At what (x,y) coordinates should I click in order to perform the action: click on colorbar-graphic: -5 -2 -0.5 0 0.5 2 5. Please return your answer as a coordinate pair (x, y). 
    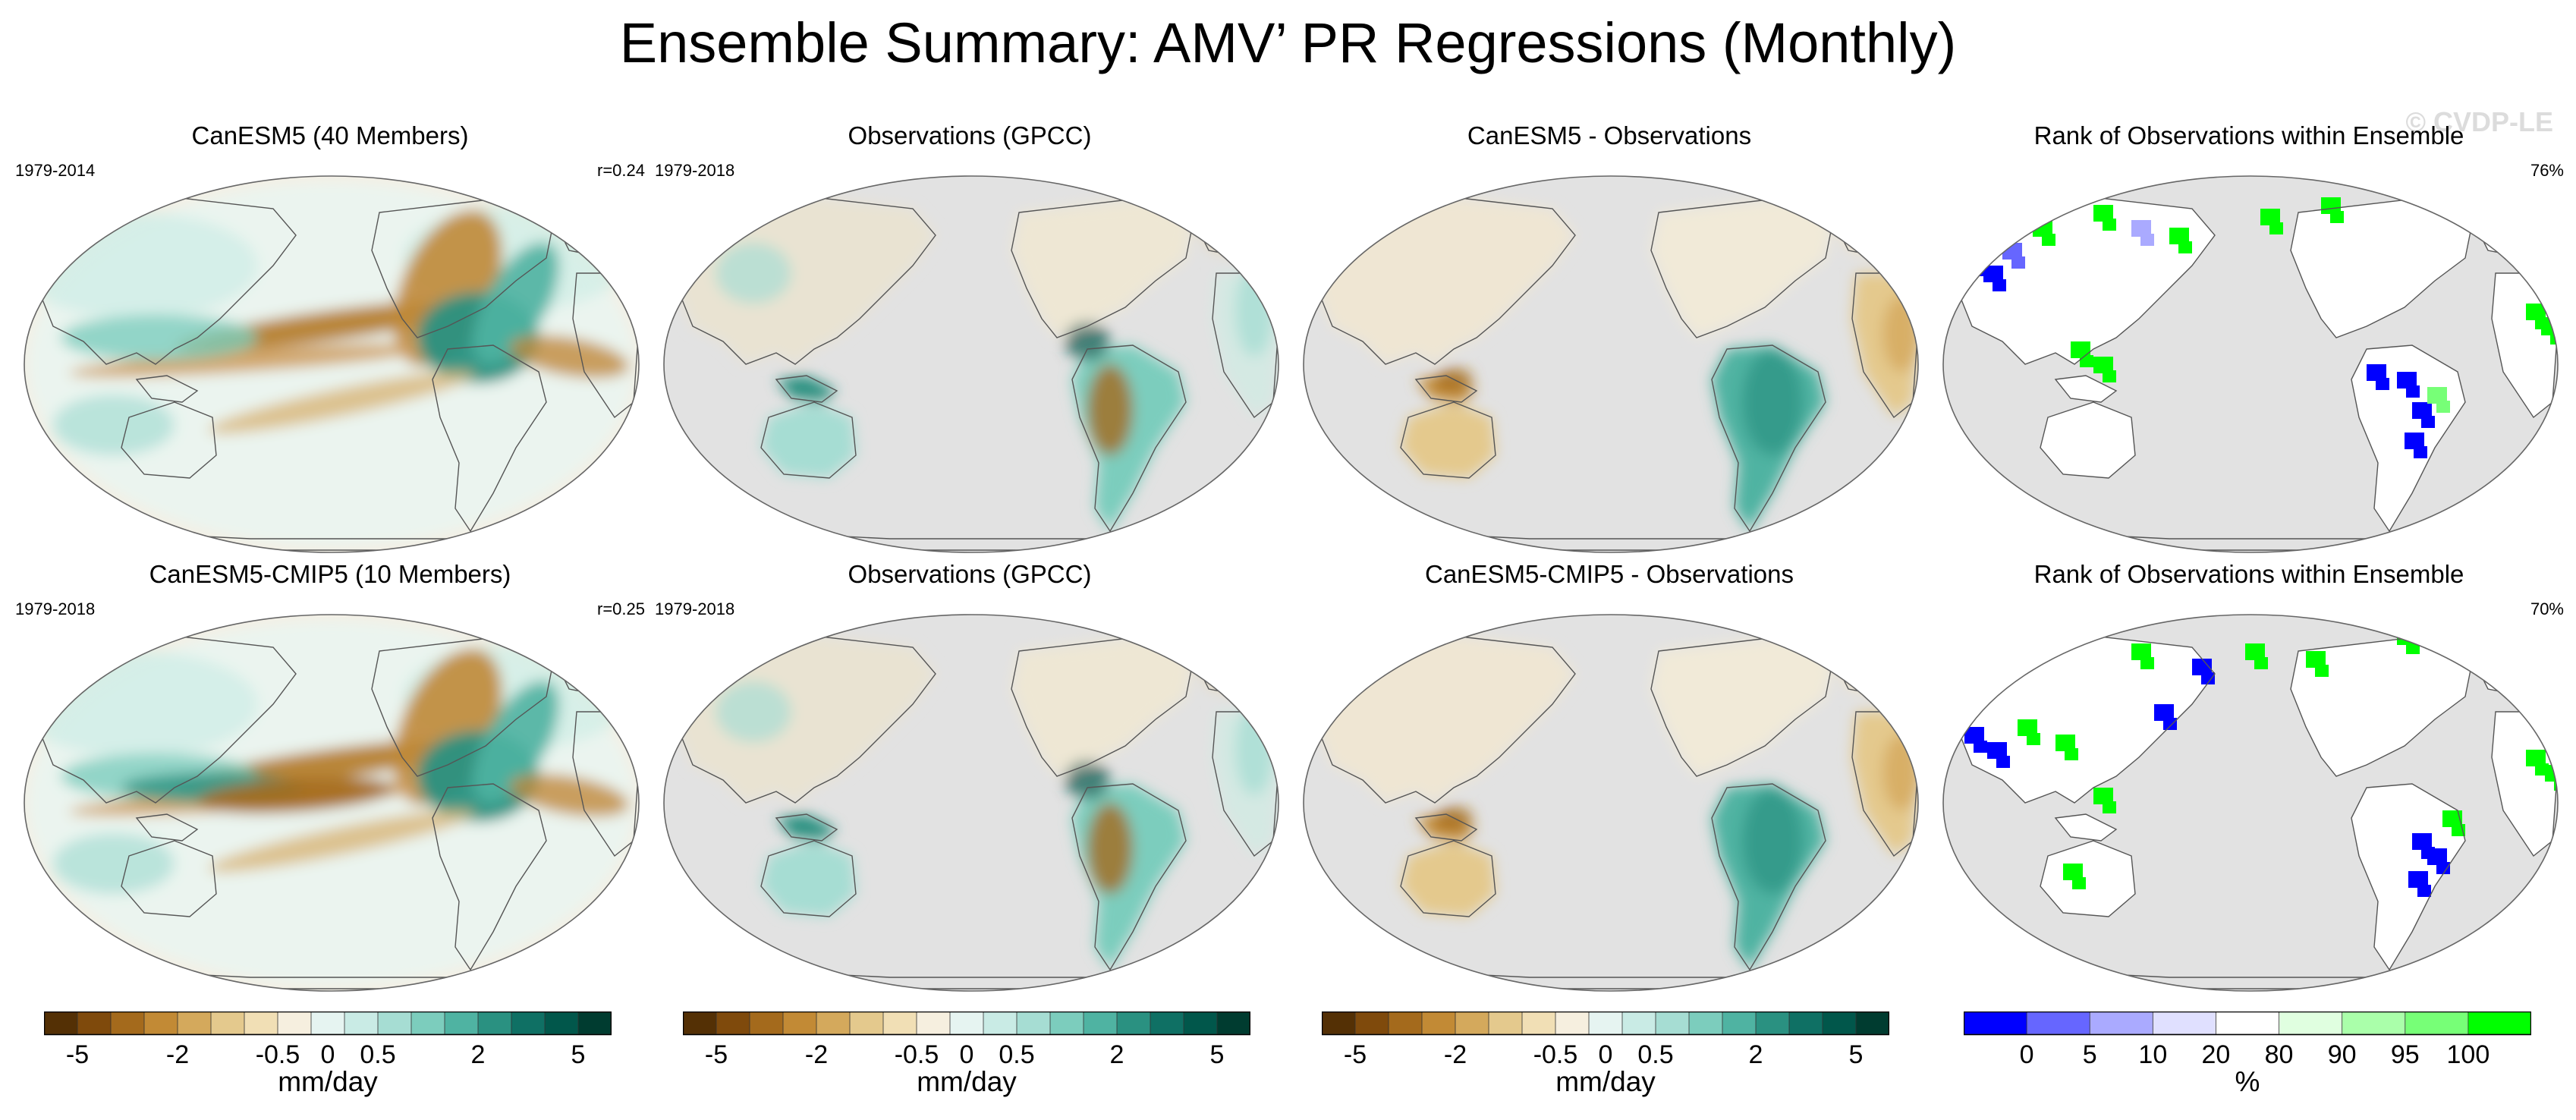
    Looking at the image, I should click on (966, 1040).